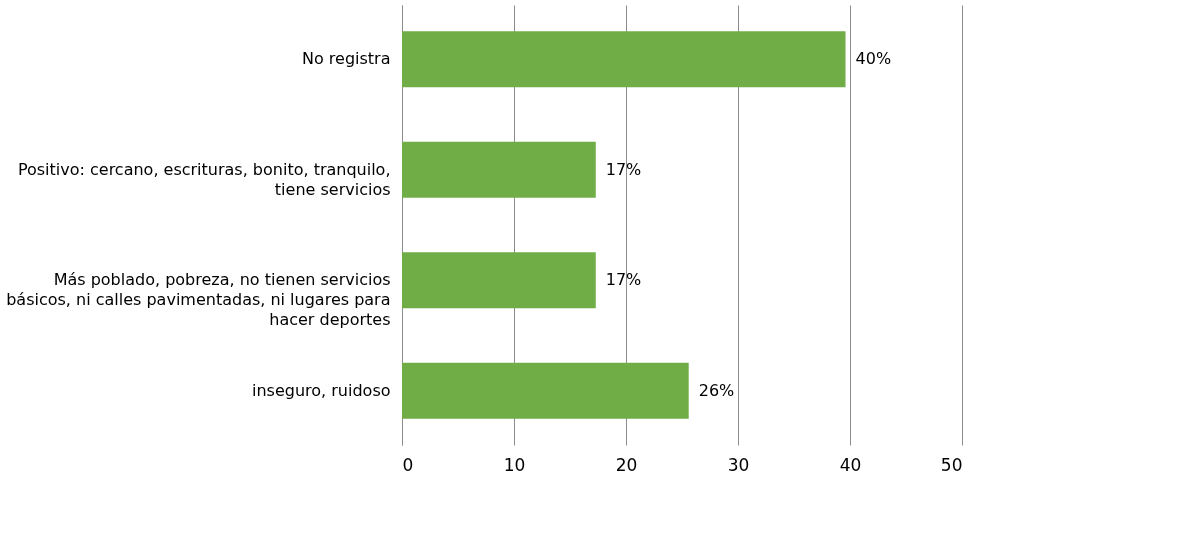  Describe the element at coordinates (738, 464) in the screenshot. I see `x-tick-label: 30` at that location.